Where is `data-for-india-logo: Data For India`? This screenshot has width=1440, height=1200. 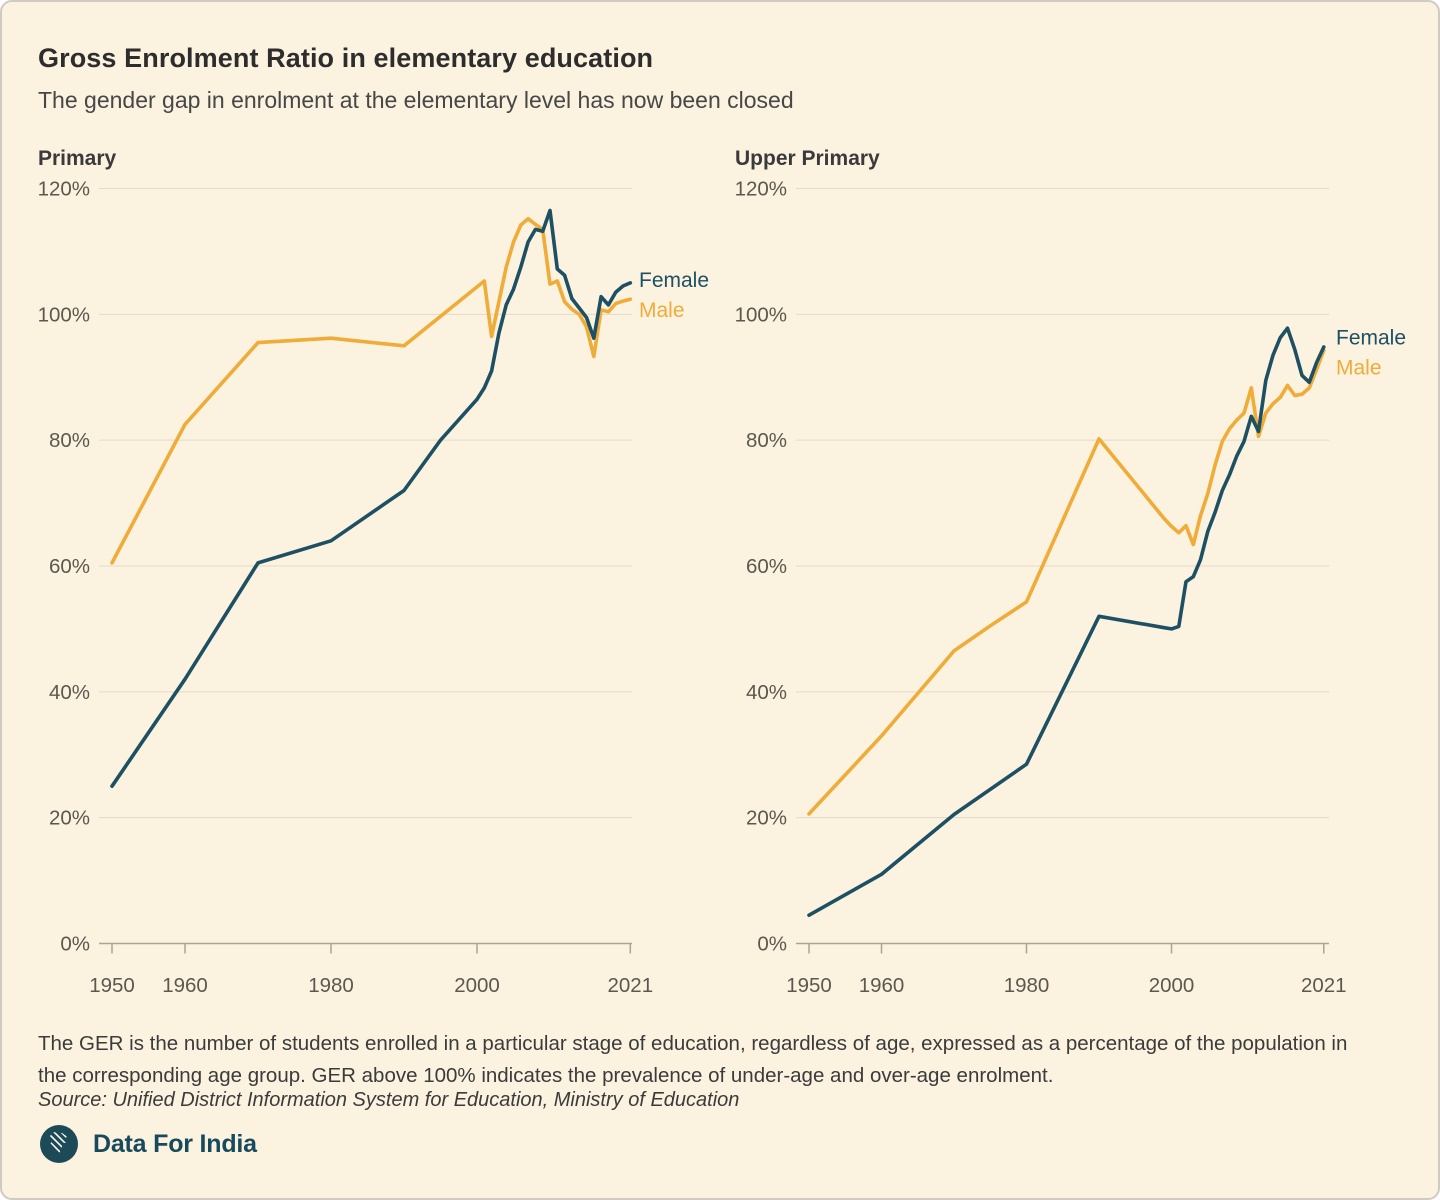 data-for-india-logo: Data For India is located at coordinates (148, 1144).